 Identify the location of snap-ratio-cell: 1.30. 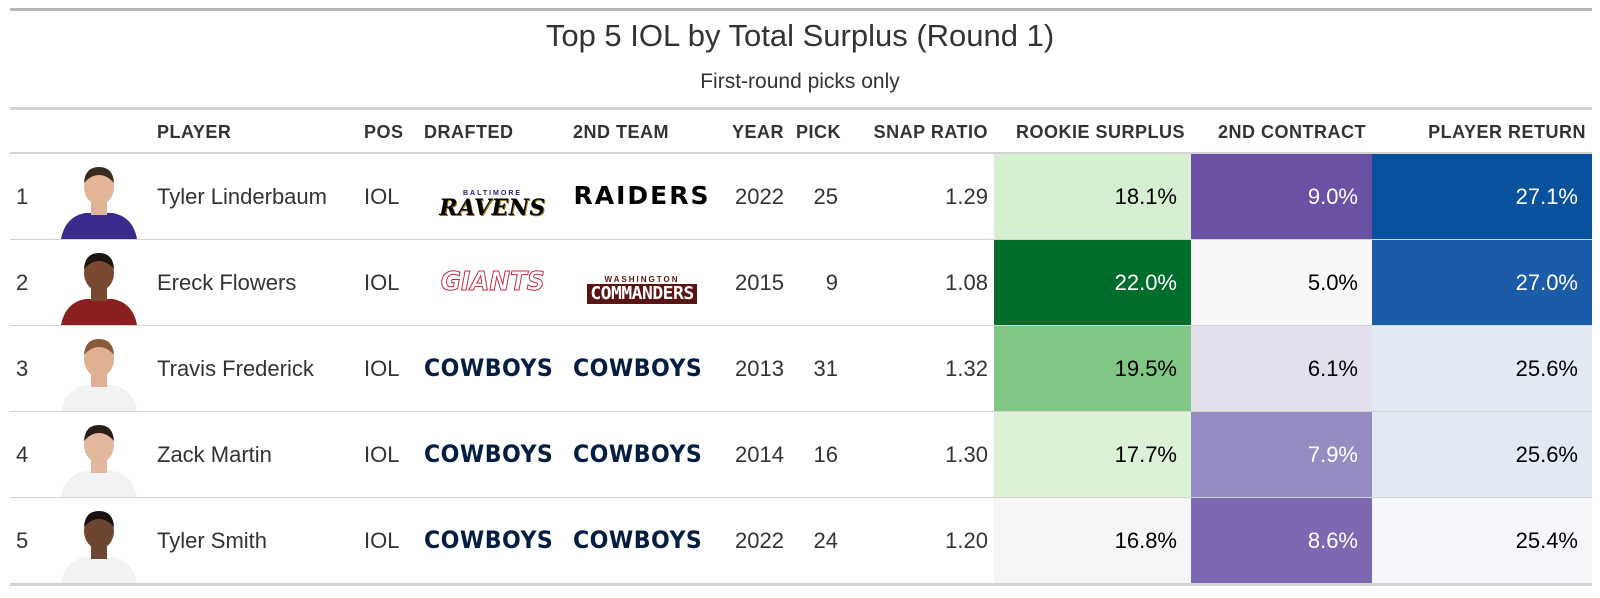
(919, 454).